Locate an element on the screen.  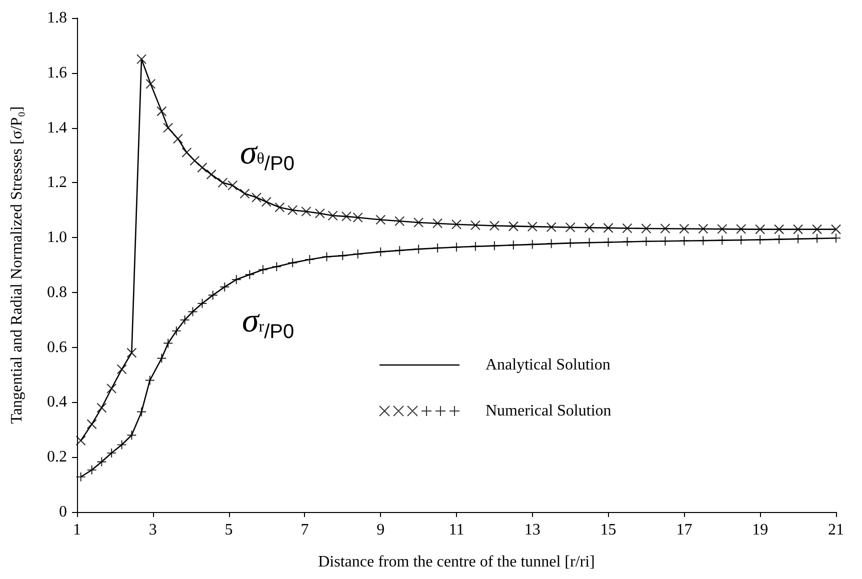
x-tick-label: 21 is located at coordinates (836, 530).